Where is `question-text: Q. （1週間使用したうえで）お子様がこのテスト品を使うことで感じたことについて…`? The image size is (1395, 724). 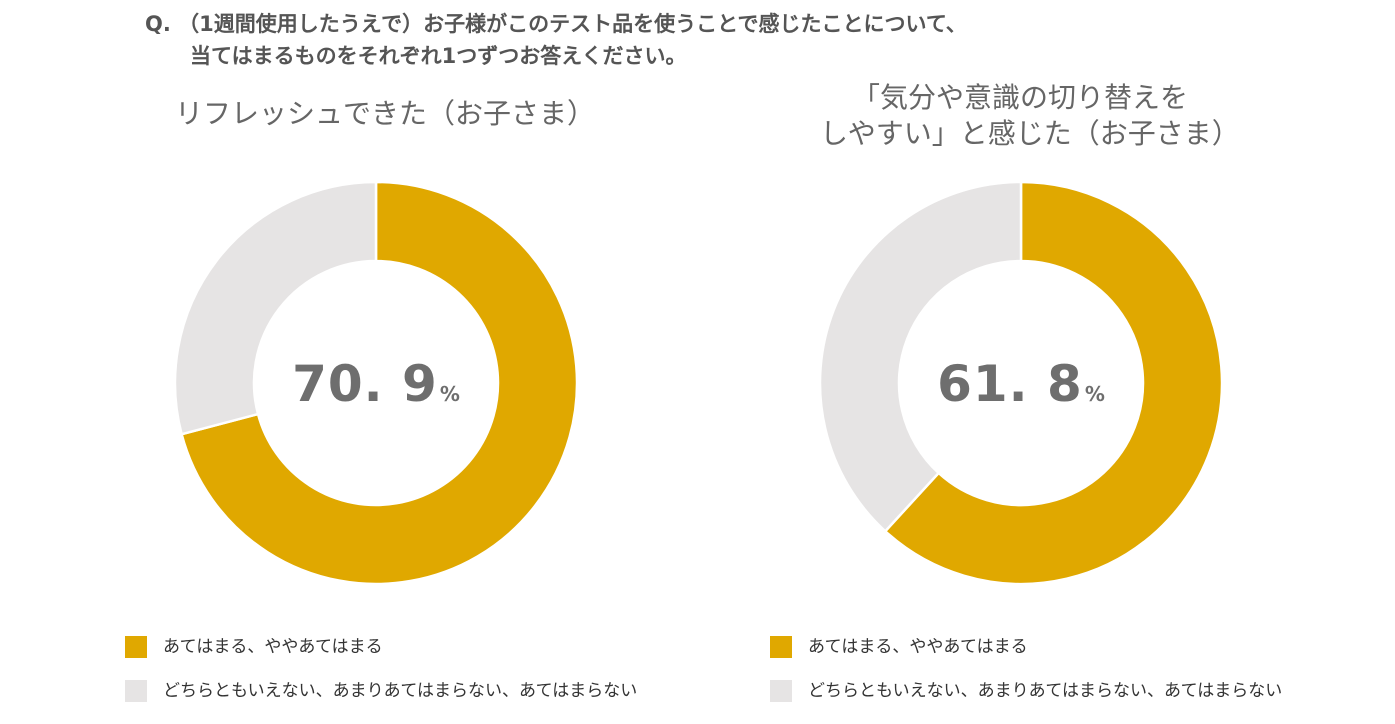
question-text: Q. （1週間使用したうえで）お子様がこのテスト品を使うことで感じたことについて… is located at coordinates (556, 40).